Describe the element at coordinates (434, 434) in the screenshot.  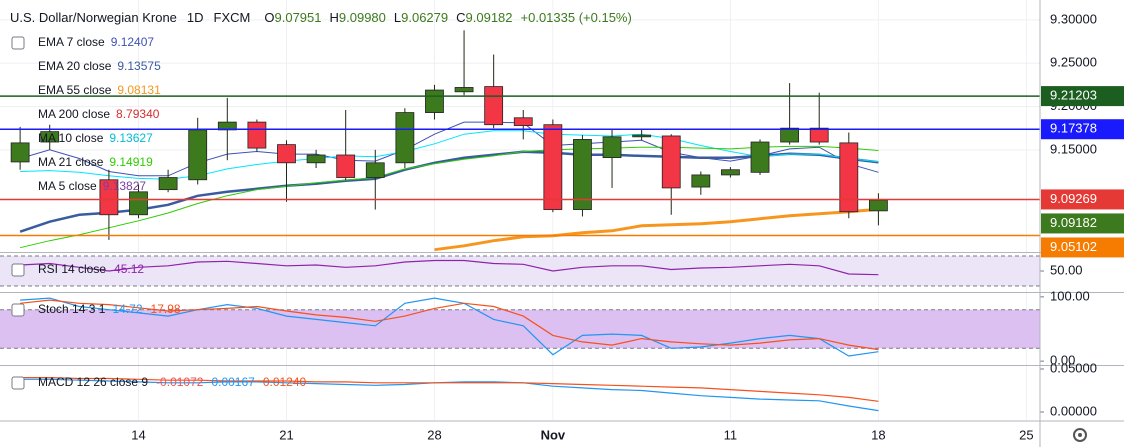
I see `x-tick-label: 28` at that location.